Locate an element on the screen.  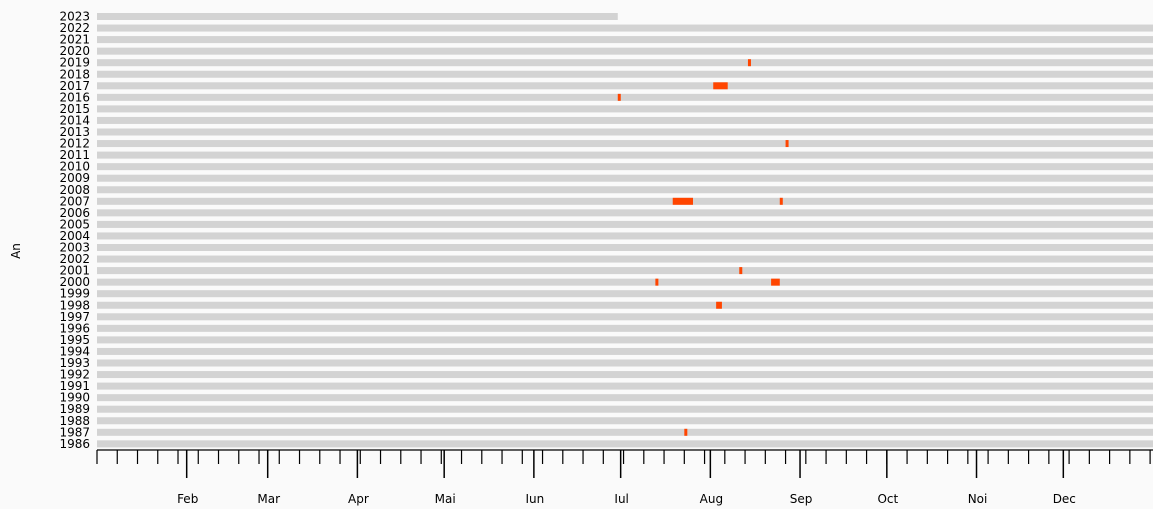
month-label-Iun: Iun is located at coordinates (534, 499).